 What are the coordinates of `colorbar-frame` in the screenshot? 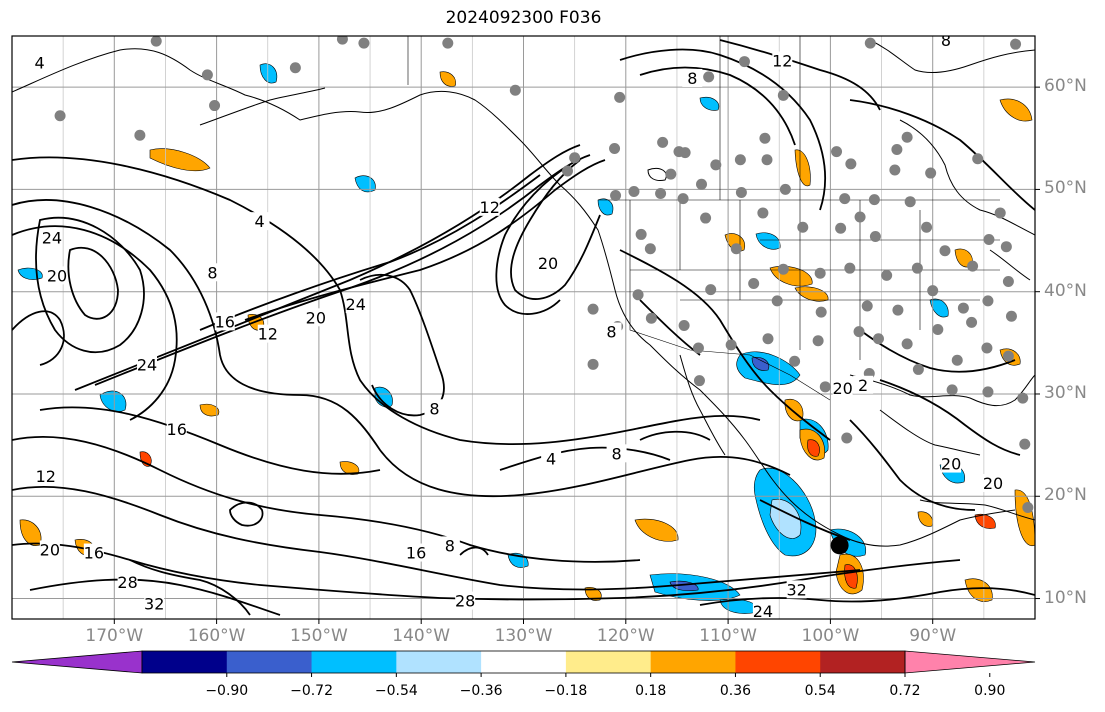 It's located at (523, 662).